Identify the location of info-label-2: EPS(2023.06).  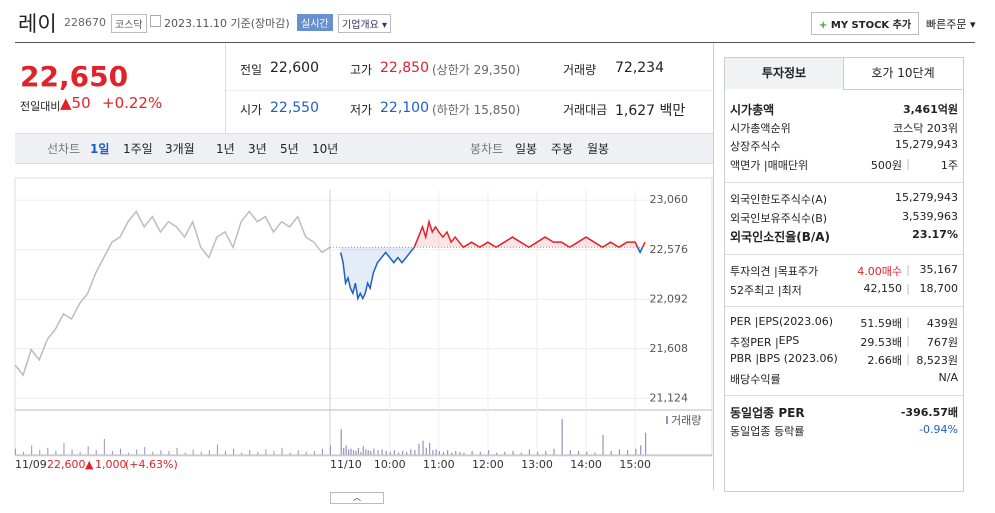
(796, 321).